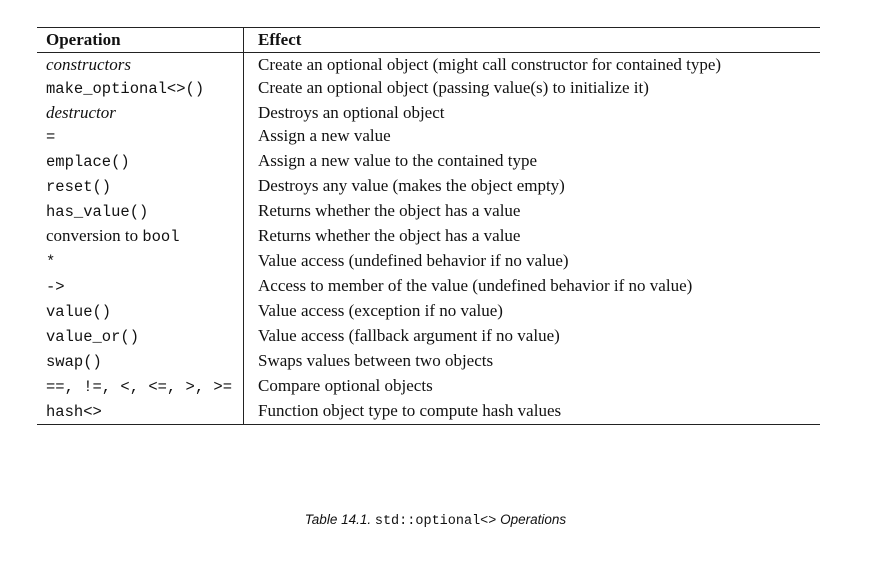 Image resolution: width=871 pixels, height=566 pixels. Describe the element at coordinates (79, 187) in the screenshot. I see `operation-label: reset()` at that location.